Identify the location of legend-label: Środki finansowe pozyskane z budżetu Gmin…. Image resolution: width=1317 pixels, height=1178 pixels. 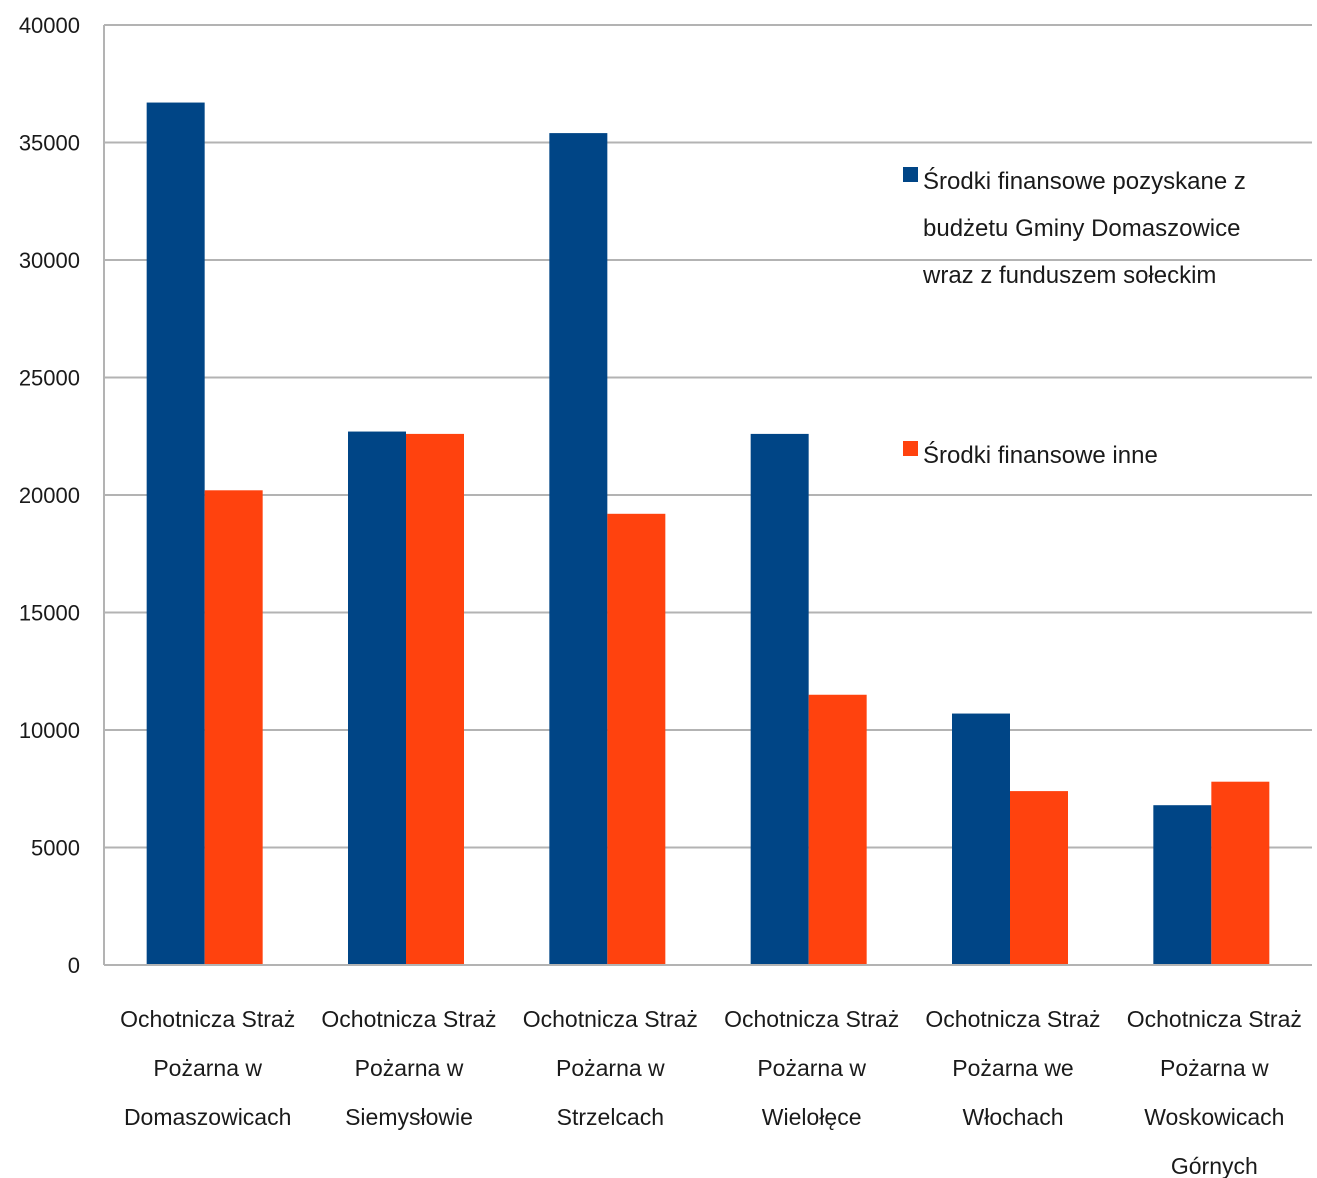
(1084, 228).